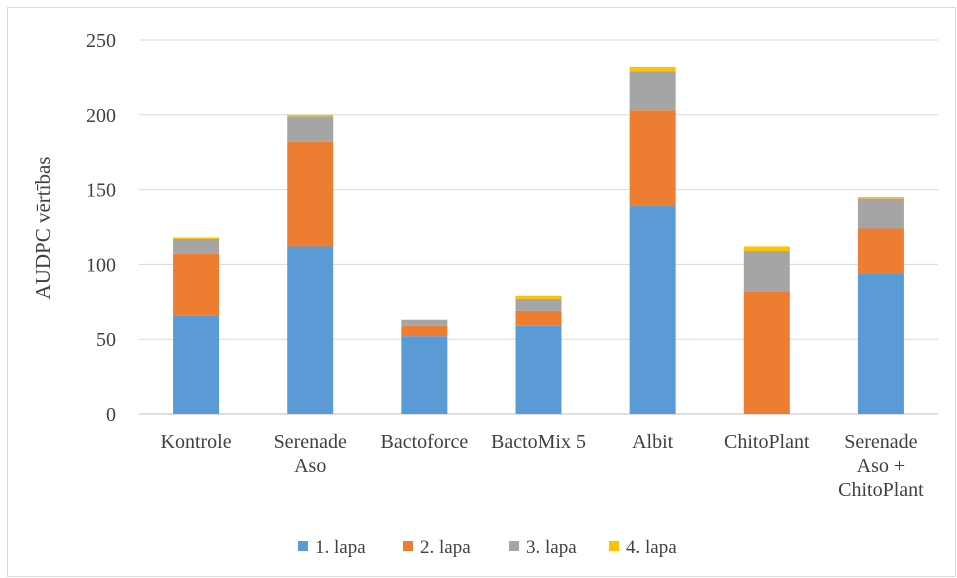 The width and height of the screenshot is (957, 578). What do you see at coordinates (106, 340) in the screenshot?
I see `y-tick-label: 50` at bounding box center [106, 340].